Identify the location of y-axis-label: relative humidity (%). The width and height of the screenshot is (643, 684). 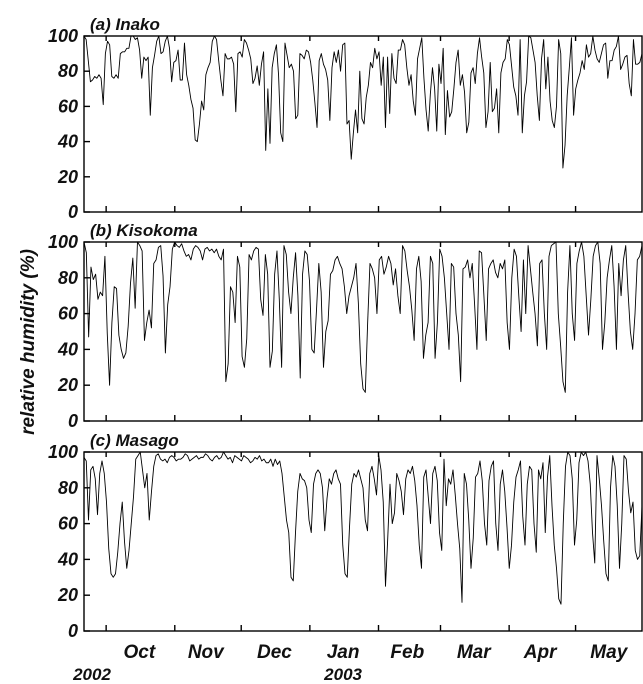
(28, 342).